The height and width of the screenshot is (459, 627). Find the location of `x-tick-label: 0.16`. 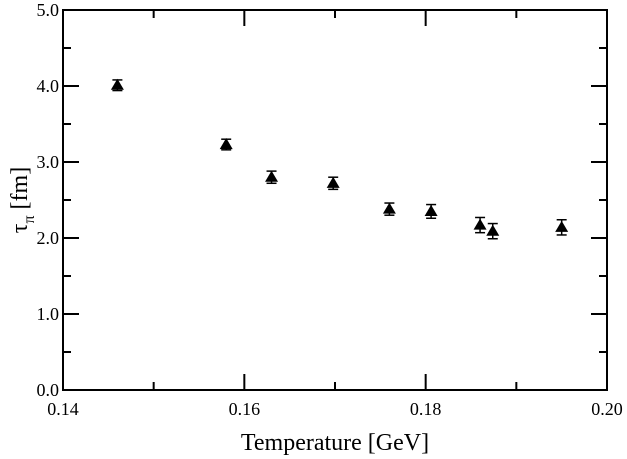

x-tick-label: 0.16 is located at coordinates (245, 409).